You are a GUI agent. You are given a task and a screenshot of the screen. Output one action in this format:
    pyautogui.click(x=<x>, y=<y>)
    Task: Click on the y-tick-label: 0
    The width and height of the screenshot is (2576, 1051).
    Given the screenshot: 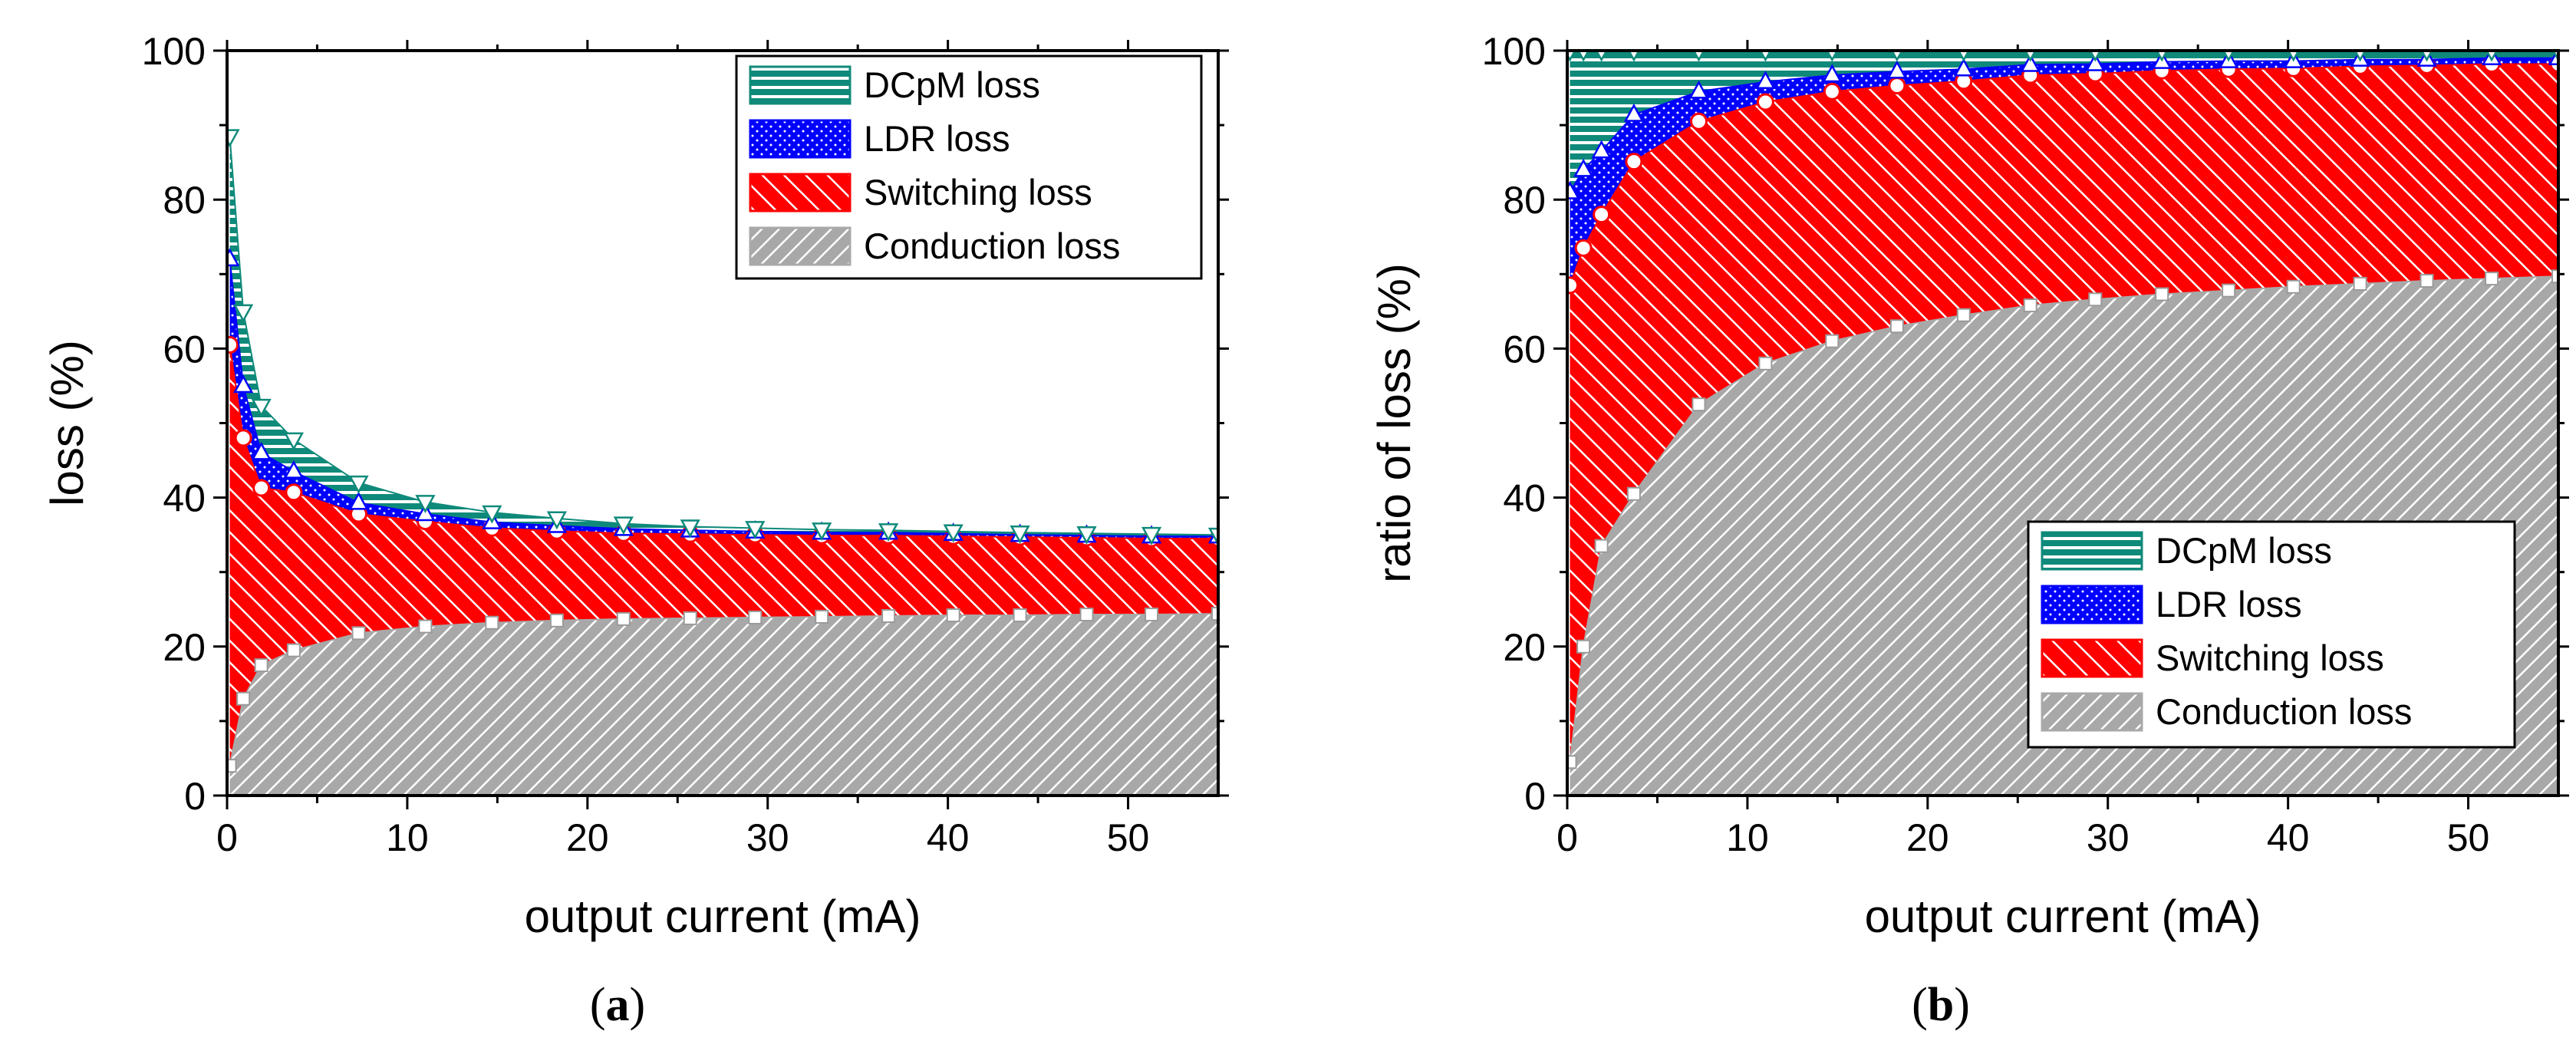 What is the action you would take?
    pyautogui.click(x=195, y=796)
    